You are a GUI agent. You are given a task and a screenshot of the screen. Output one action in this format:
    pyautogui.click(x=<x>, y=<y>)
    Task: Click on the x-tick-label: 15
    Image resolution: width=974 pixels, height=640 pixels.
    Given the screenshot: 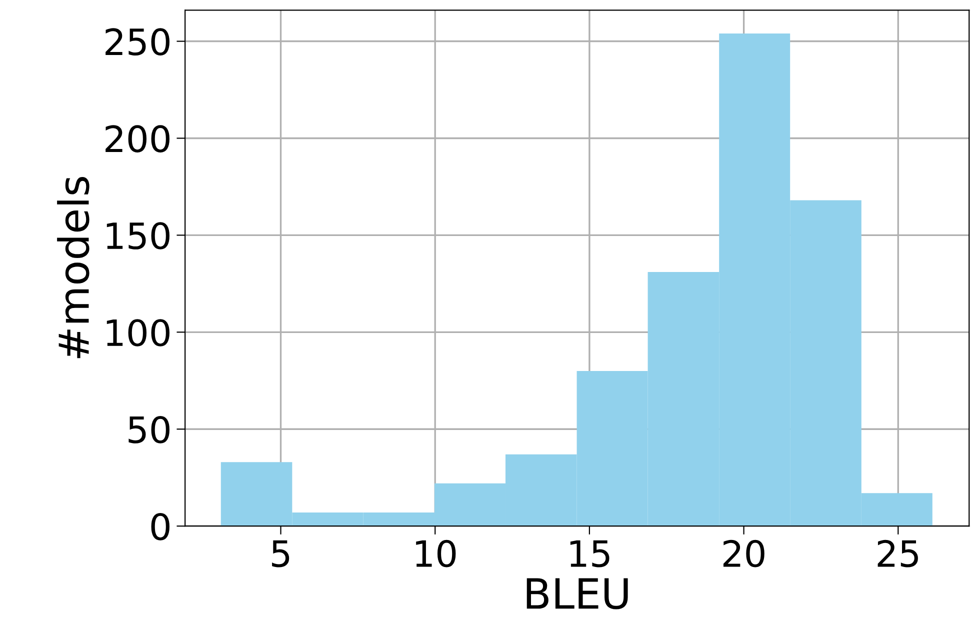 What is the action you would take?
    pyautogui.click(x=590, y=554)
    